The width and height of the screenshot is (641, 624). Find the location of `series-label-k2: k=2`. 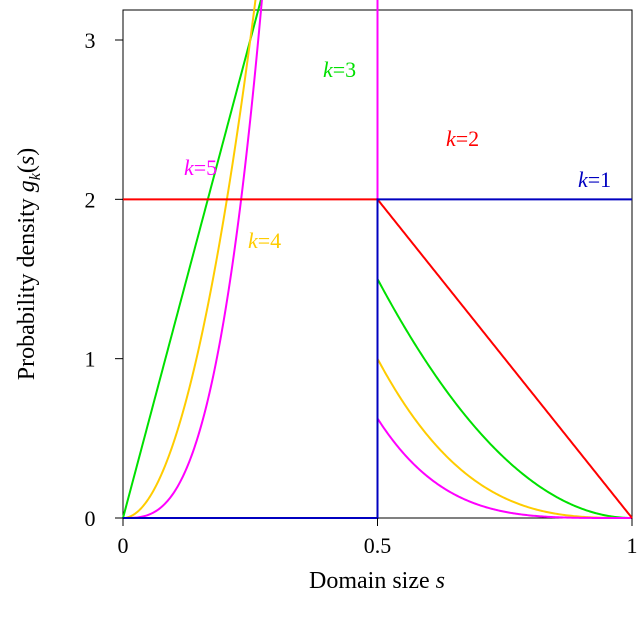

series-label-k2: k=2 is located at coordinates (462, 138).